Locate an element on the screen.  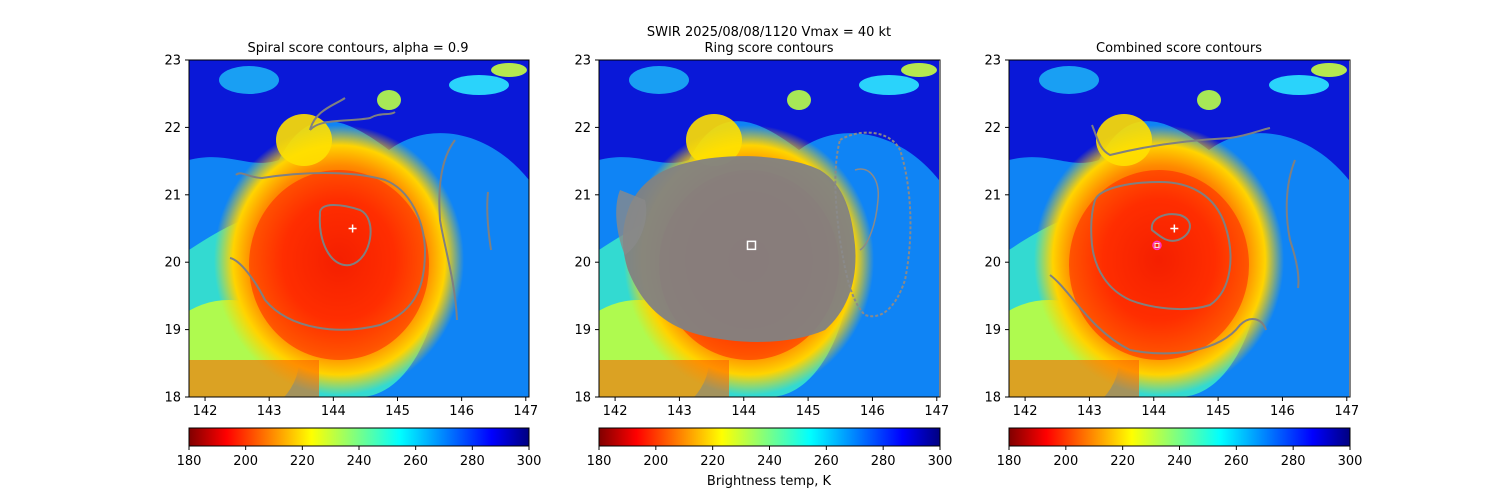
panel-title: Ring score contours is located at coordinates (768, 48).